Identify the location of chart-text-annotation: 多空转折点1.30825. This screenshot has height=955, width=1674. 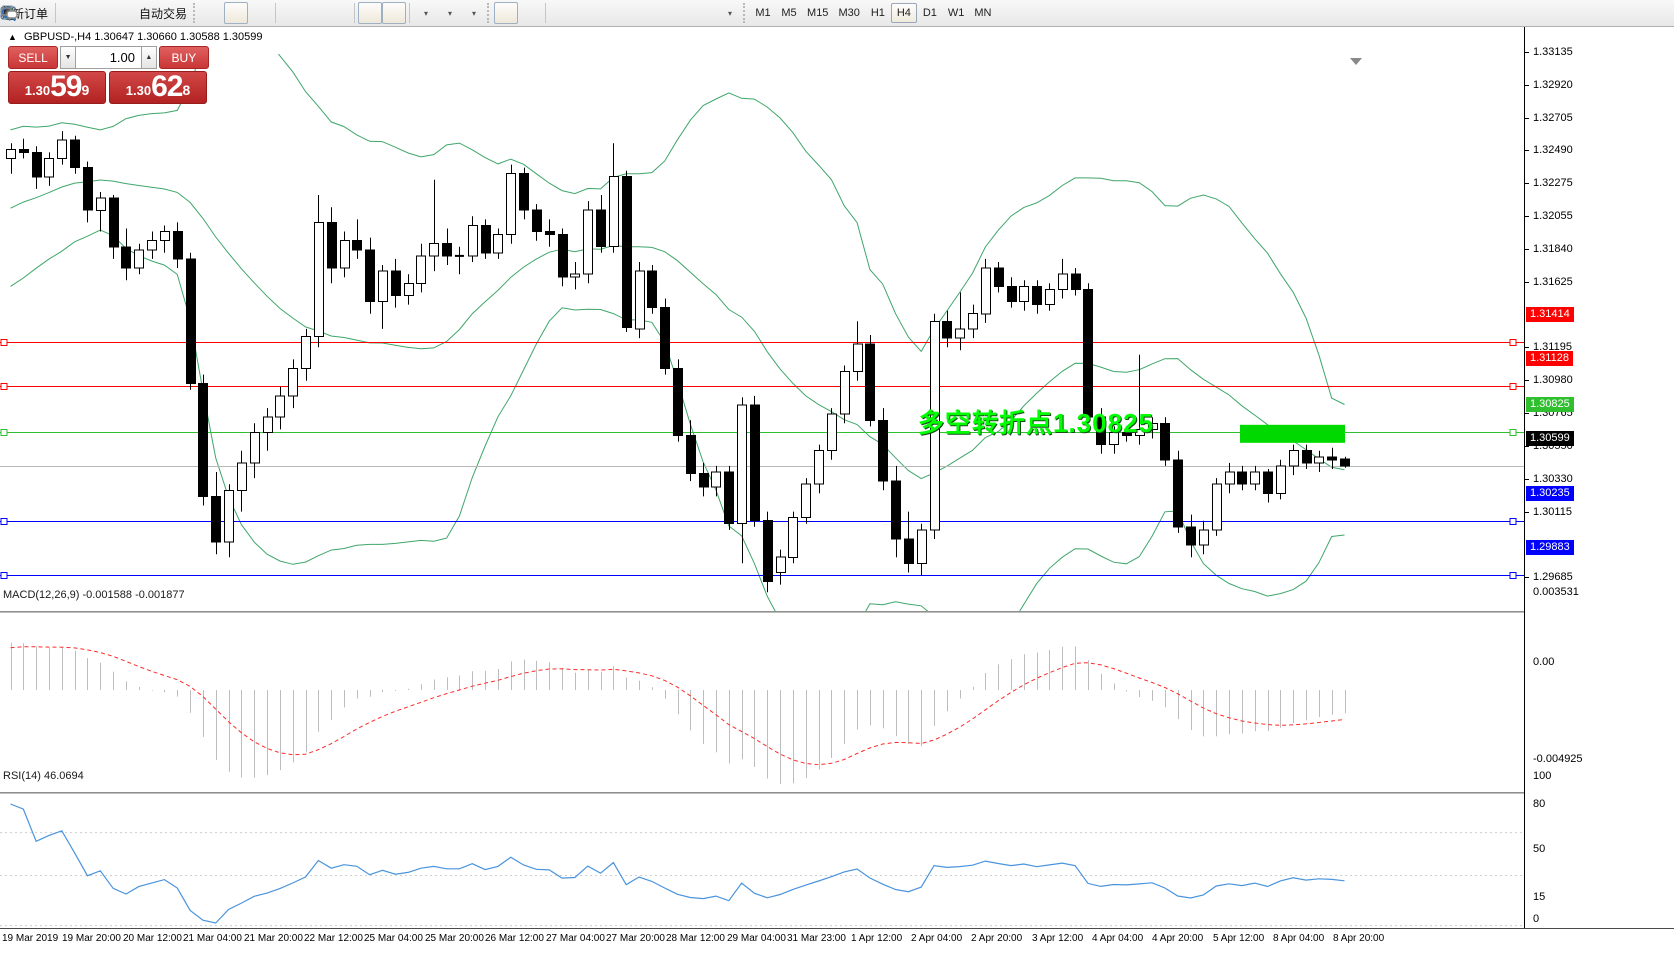
(1036, 423).